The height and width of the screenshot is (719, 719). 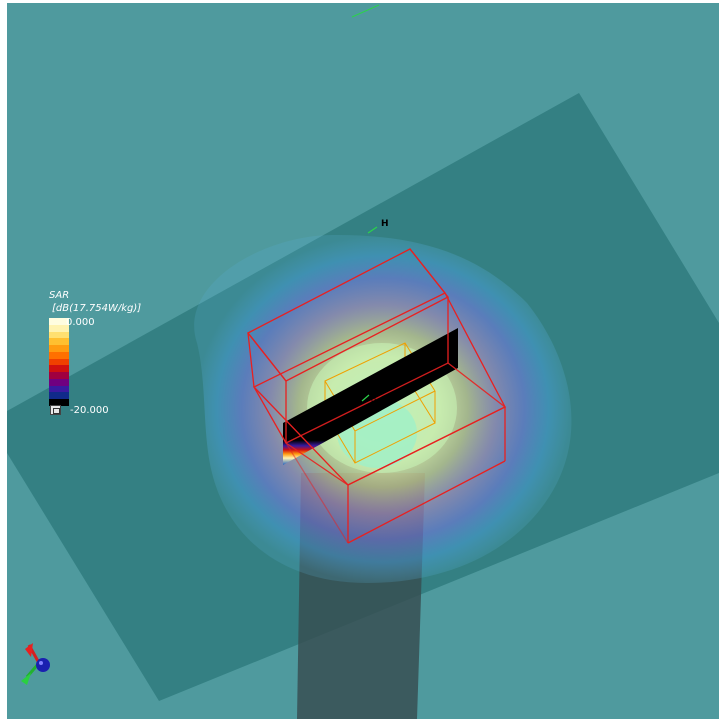 What do you see at coordinates (365, 398) in the screenshot?
I see `center-marker-line` at bounding box center [365, 398].